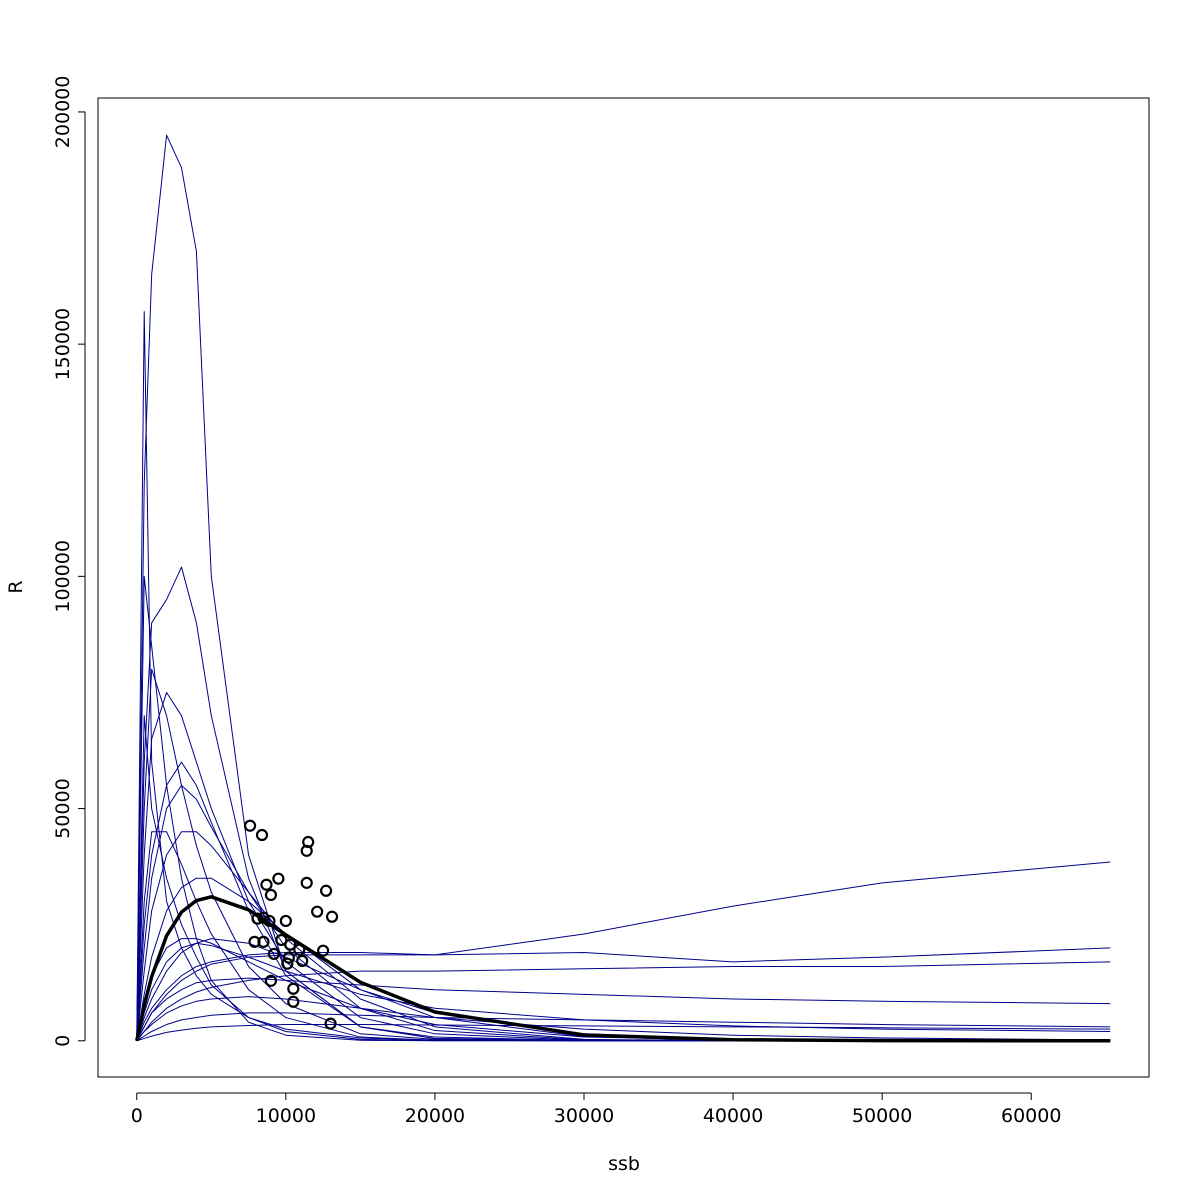 The width and height of the screenshot is (1200, 1200). I want to click on x-tick-label: 40000, so click(733, 1116).